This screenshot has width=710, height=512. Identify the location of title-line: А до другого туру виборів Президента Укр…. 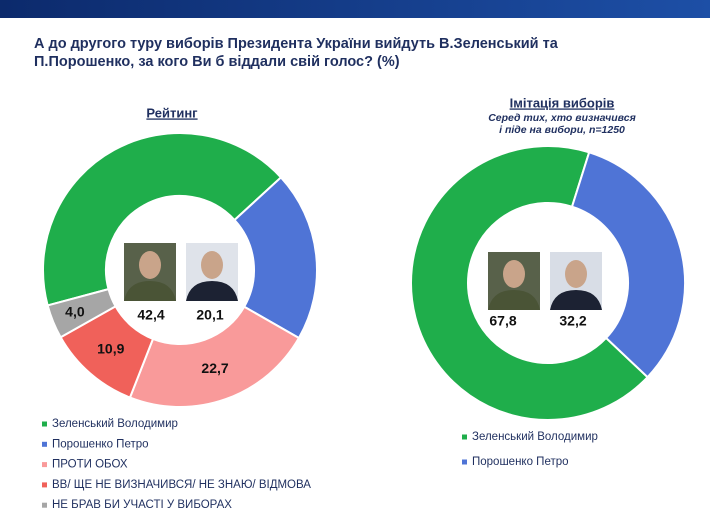
(296, 44).